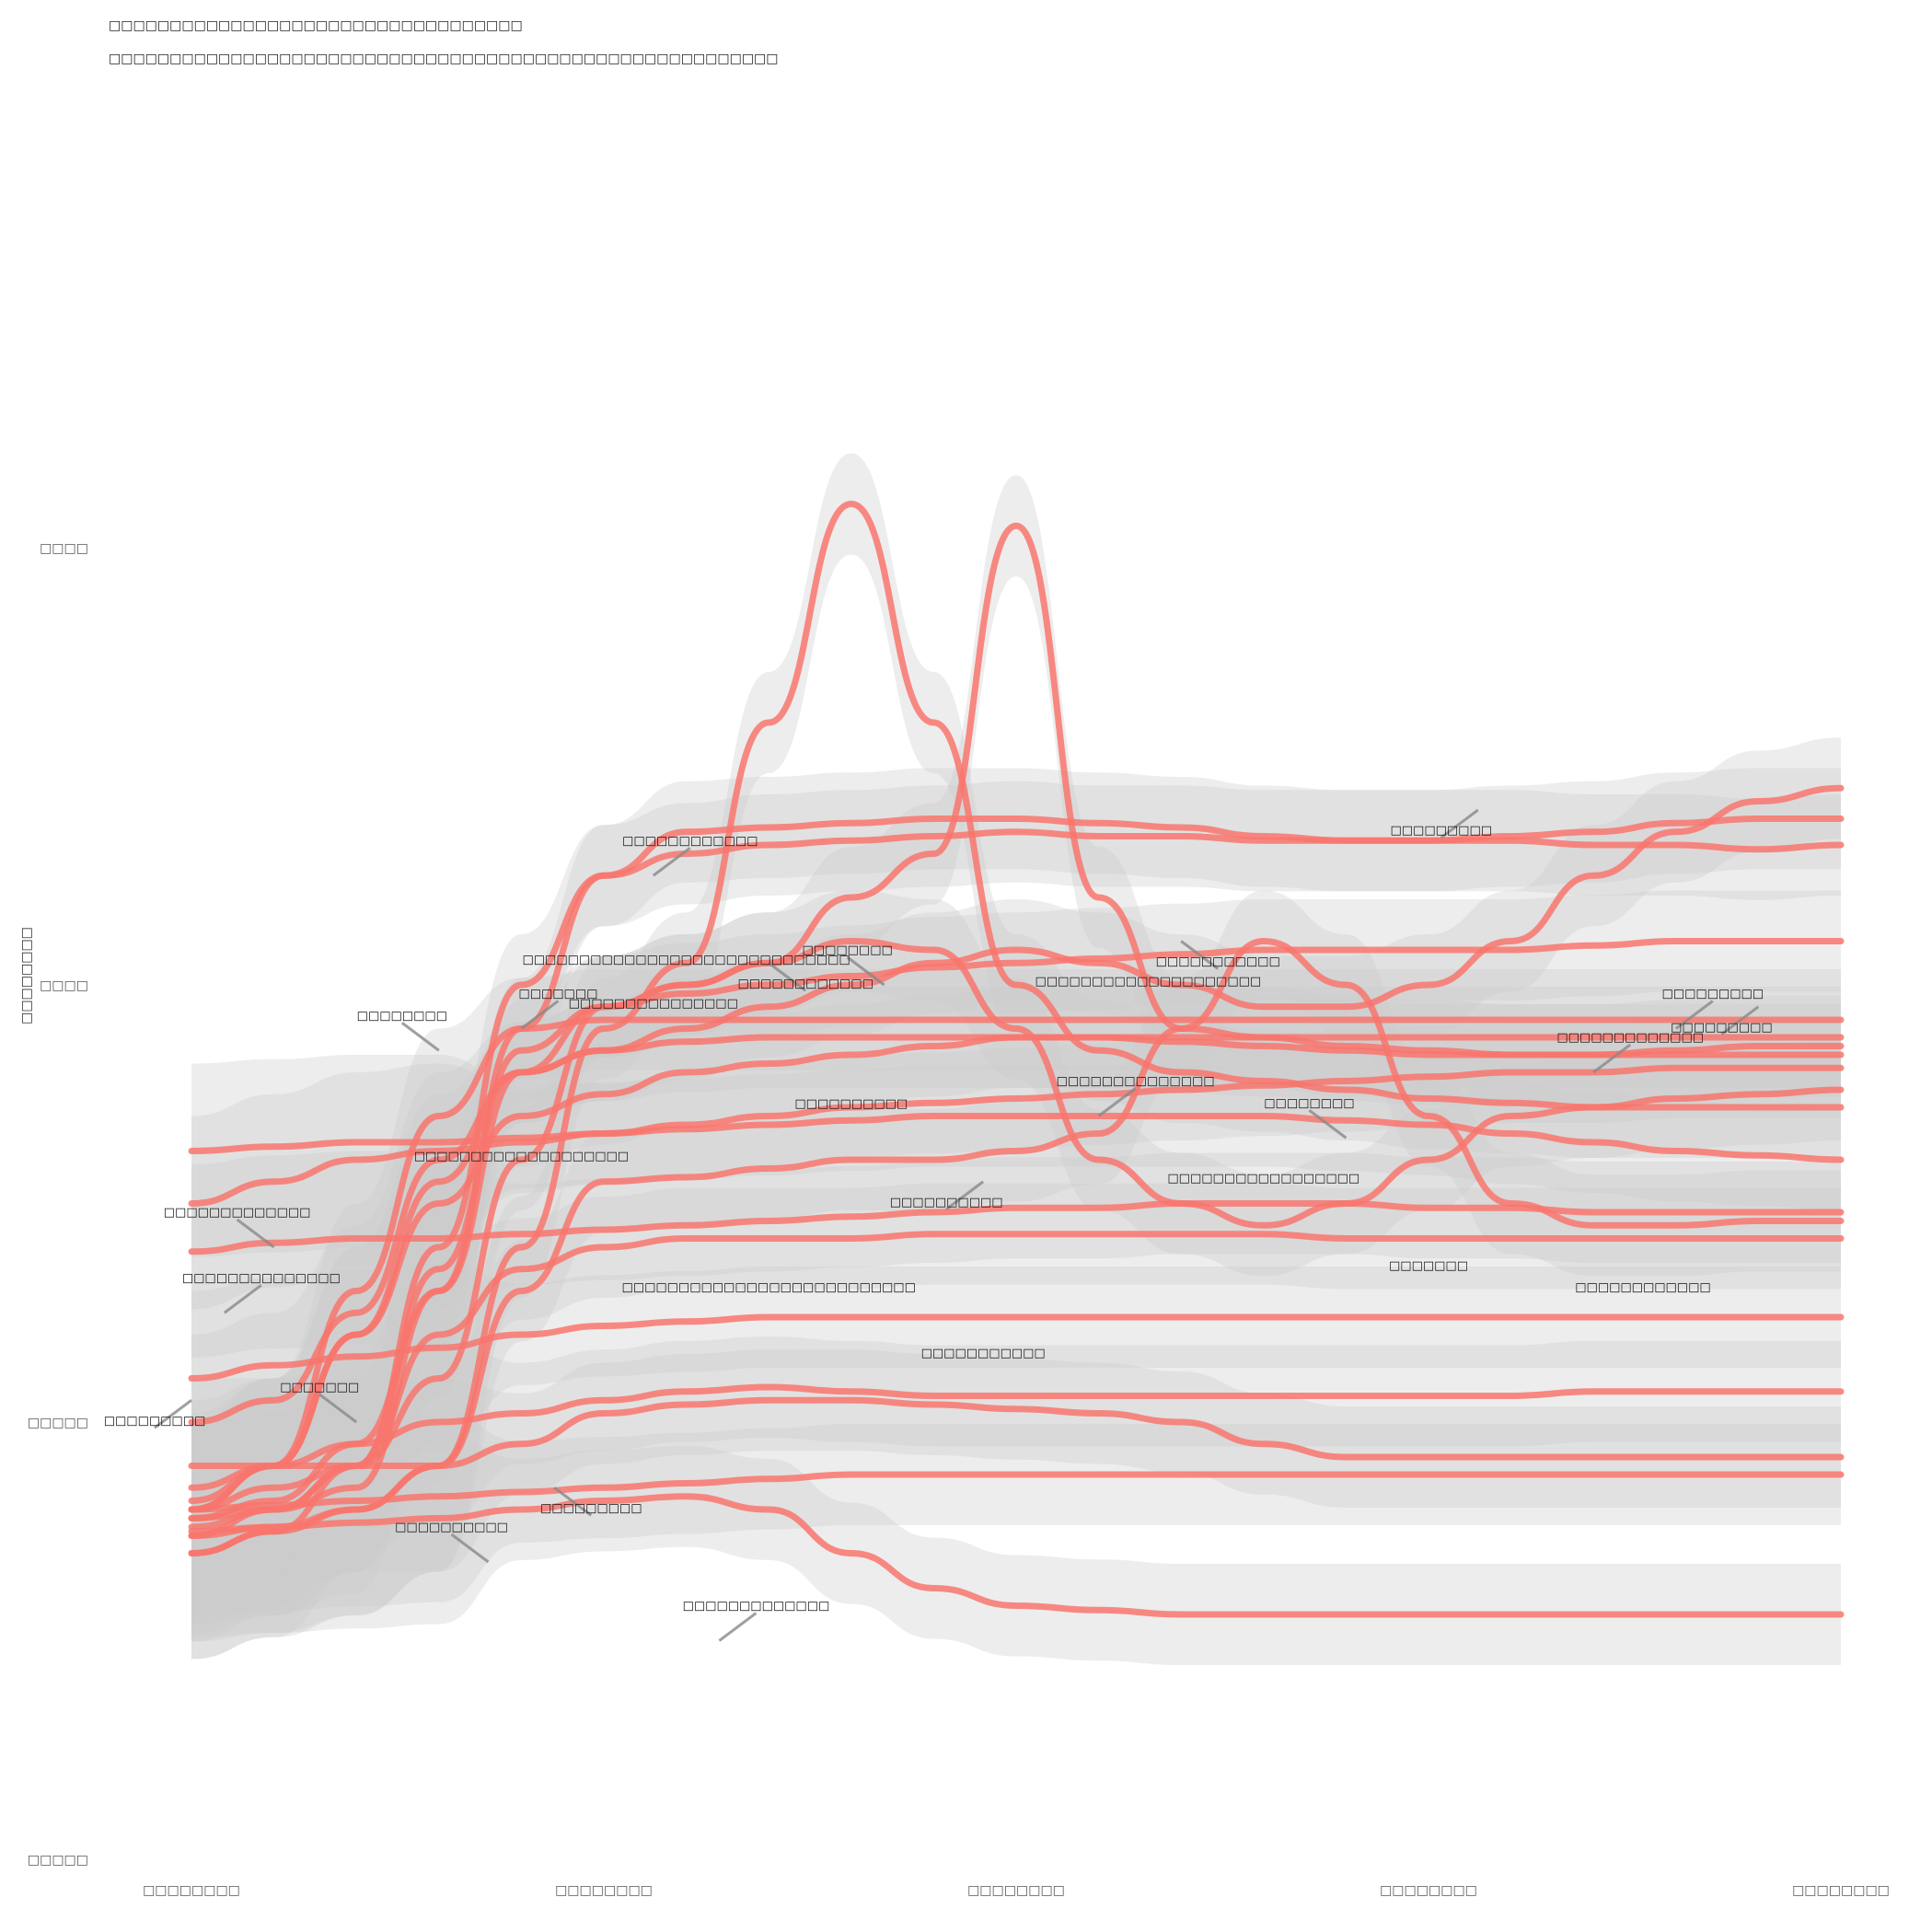 This screenshot has width=1932, height=1932. What do you see at coordinates (1149, 982) in the screenshot?
I see `data-label: □□□□□□□□□□□□□□□□□□□□` at bounding box center [1149, 982].